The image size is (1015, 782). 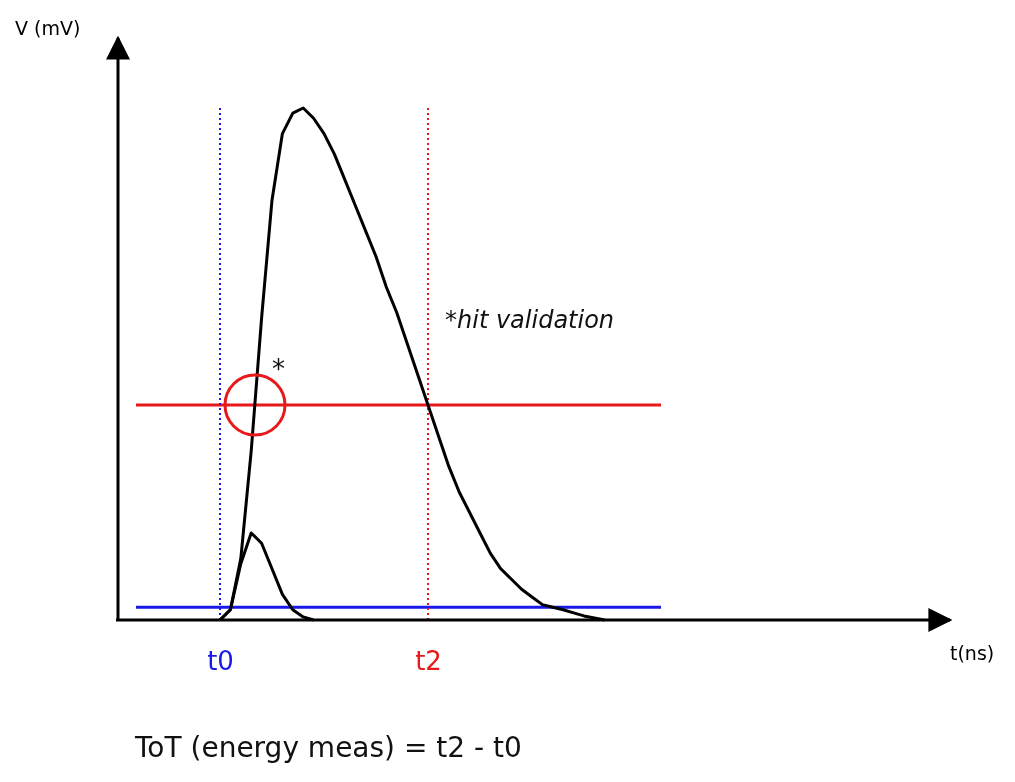 I want to click on x-axis-title: t(ns), so click(x=972, y=653).